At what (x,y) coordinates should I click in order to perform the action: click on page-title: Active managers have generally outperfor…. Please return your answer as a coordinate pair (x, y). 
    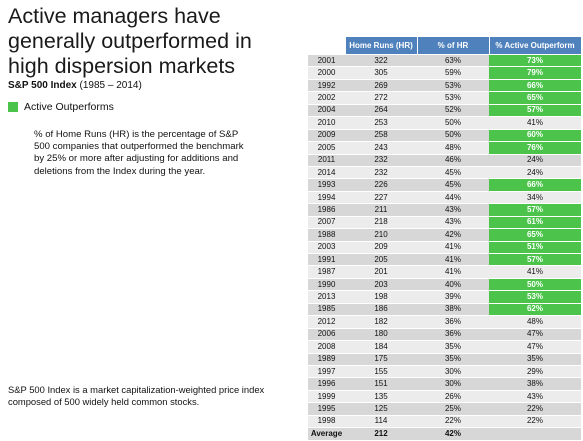
    Looking at the image, I should click on (130, 41).